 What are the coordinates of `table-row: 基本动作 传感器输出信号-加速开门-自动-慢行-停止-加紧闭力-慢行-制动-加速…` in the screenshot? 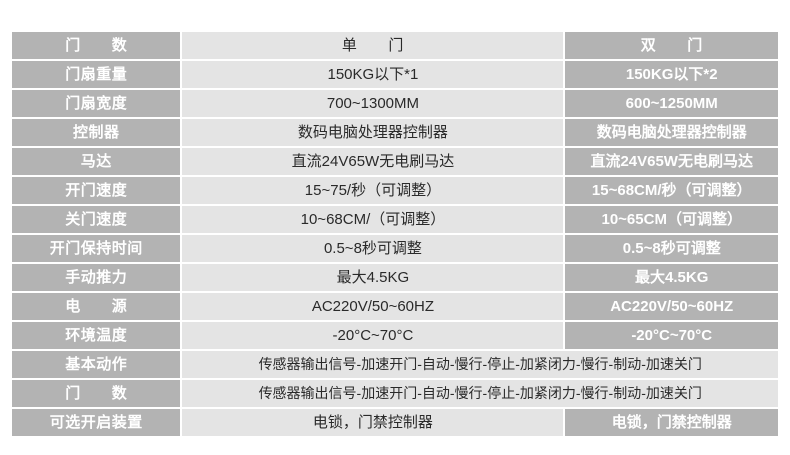 It's located at (395, 364).